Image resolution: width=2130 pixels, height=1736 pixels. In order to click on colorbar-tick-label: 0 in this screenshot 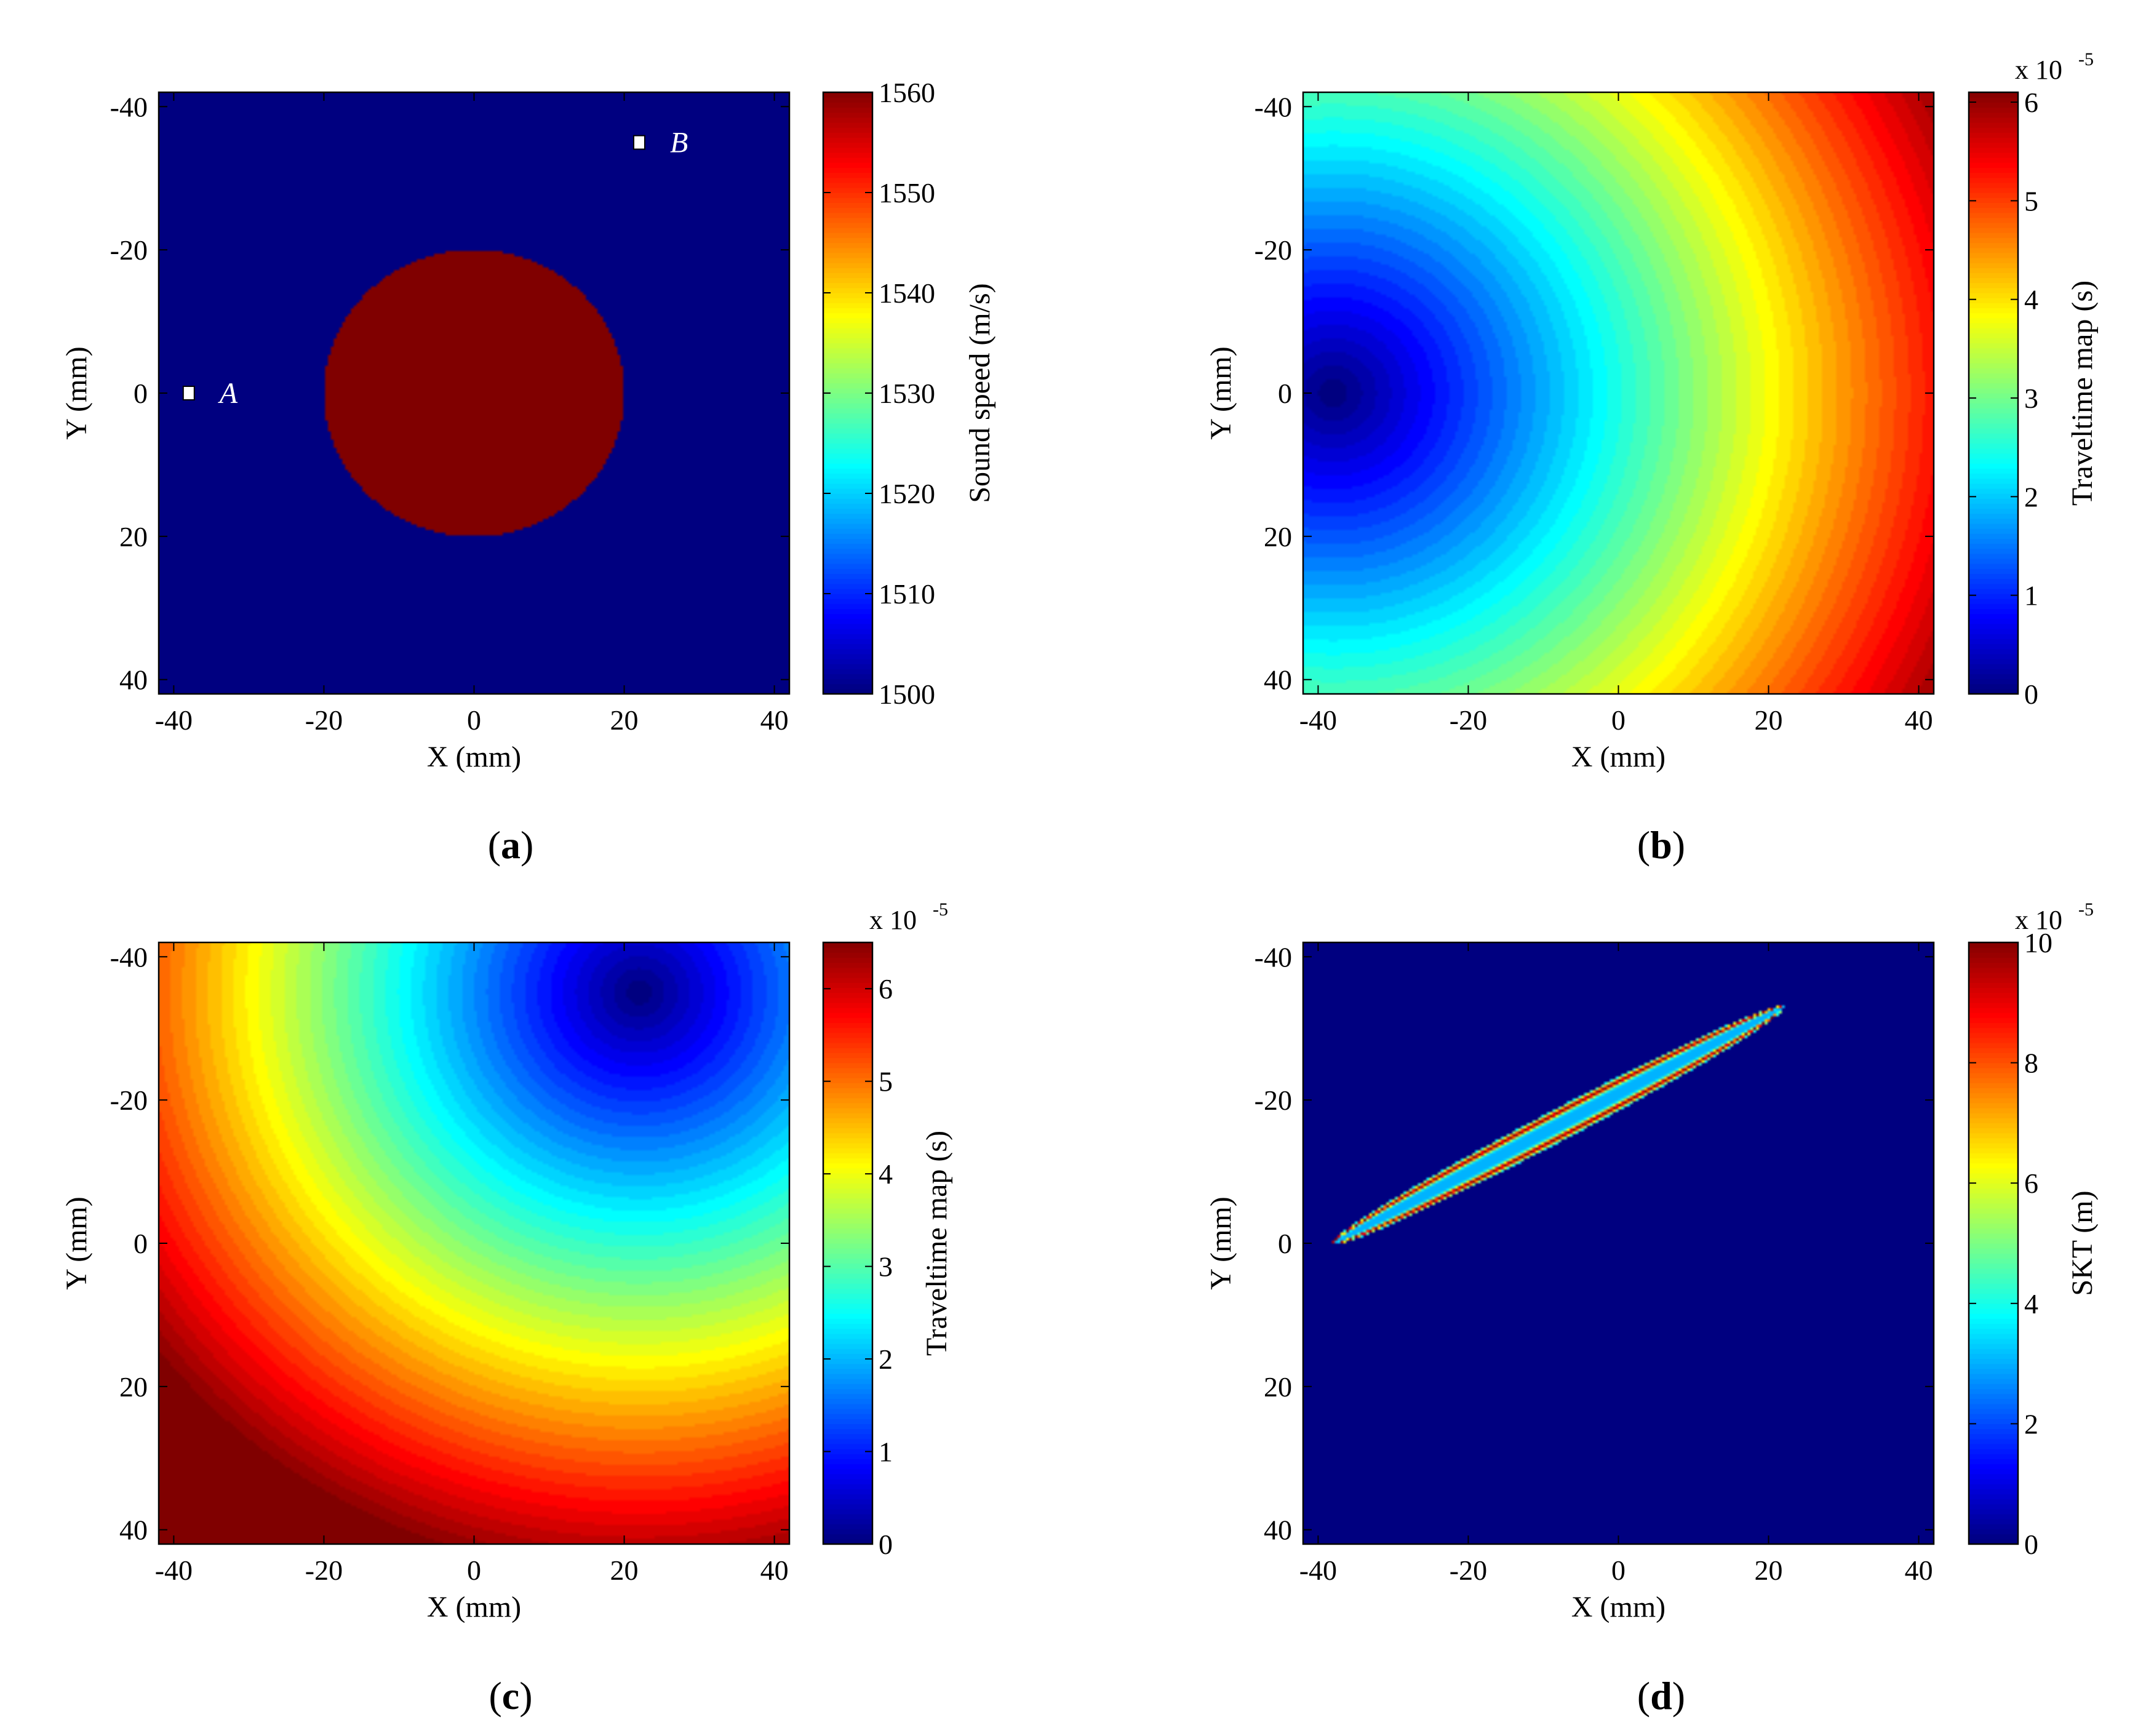, I will do `click(2031, 695)`.